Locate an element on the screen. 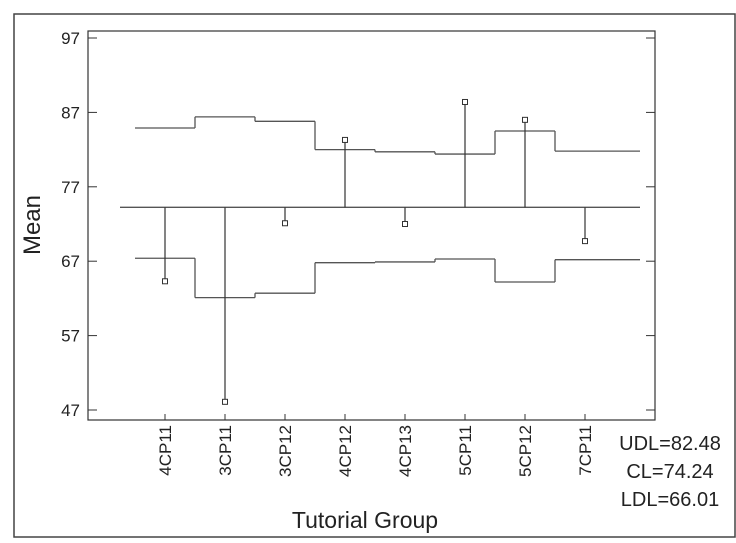 This screenshot has height=543, width=736. x-tick-label: 4CP11 is located at coordinates (165, 450).